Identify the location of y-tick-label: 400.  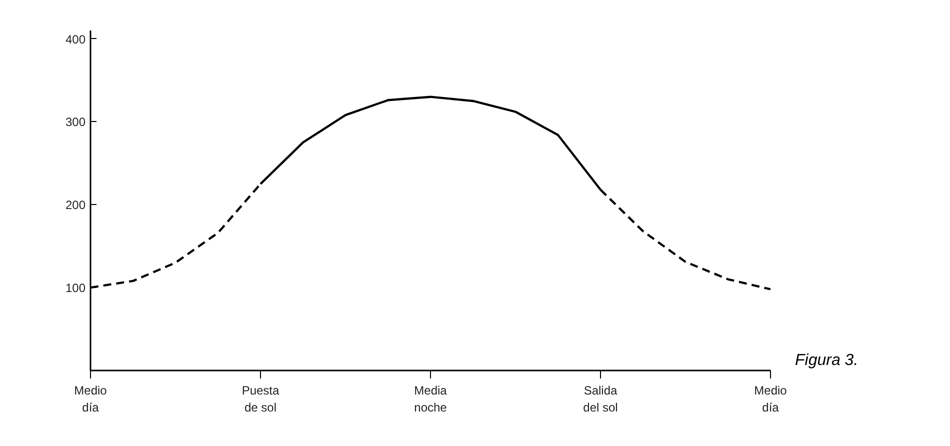
(75, 39).